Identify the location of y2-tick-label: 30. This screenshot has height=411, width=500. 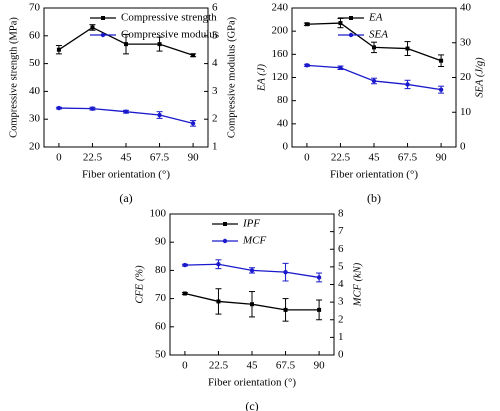
(466, 42).